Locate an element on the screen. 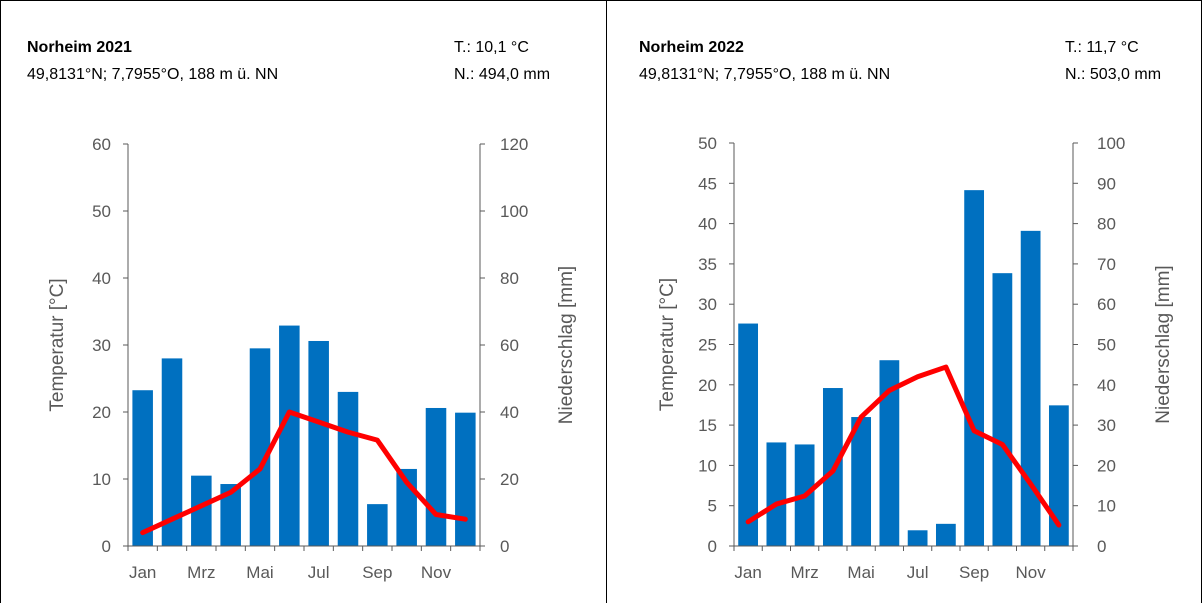 The height and width of the screenshot is (604, 1202). left-tick-label: 15 is located at coordinates (707, 425).